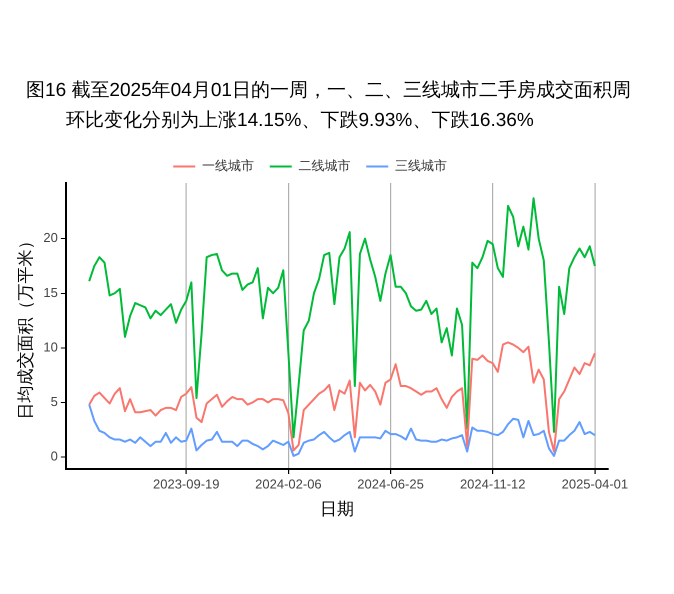  I want to click on x-tick-label: 2024-02-06, so click(288, 484).